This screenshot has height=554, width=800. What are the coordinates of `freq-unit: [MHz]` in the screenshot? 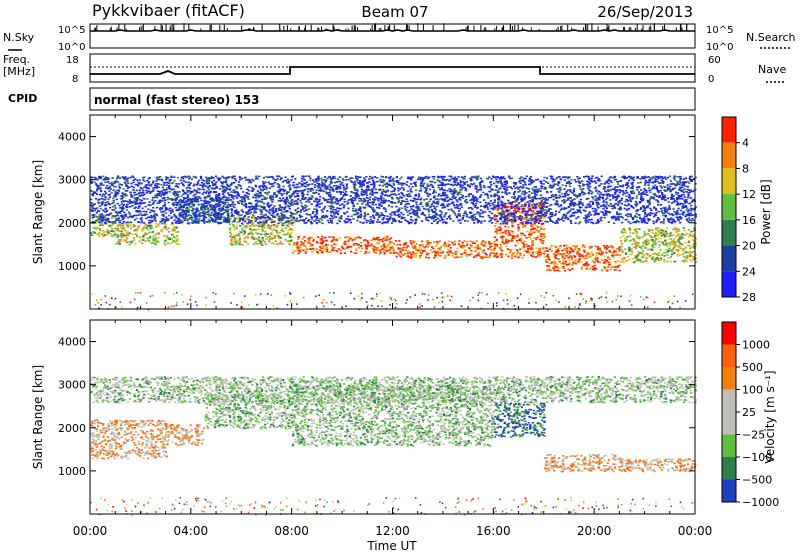 It's located at (19, 71).